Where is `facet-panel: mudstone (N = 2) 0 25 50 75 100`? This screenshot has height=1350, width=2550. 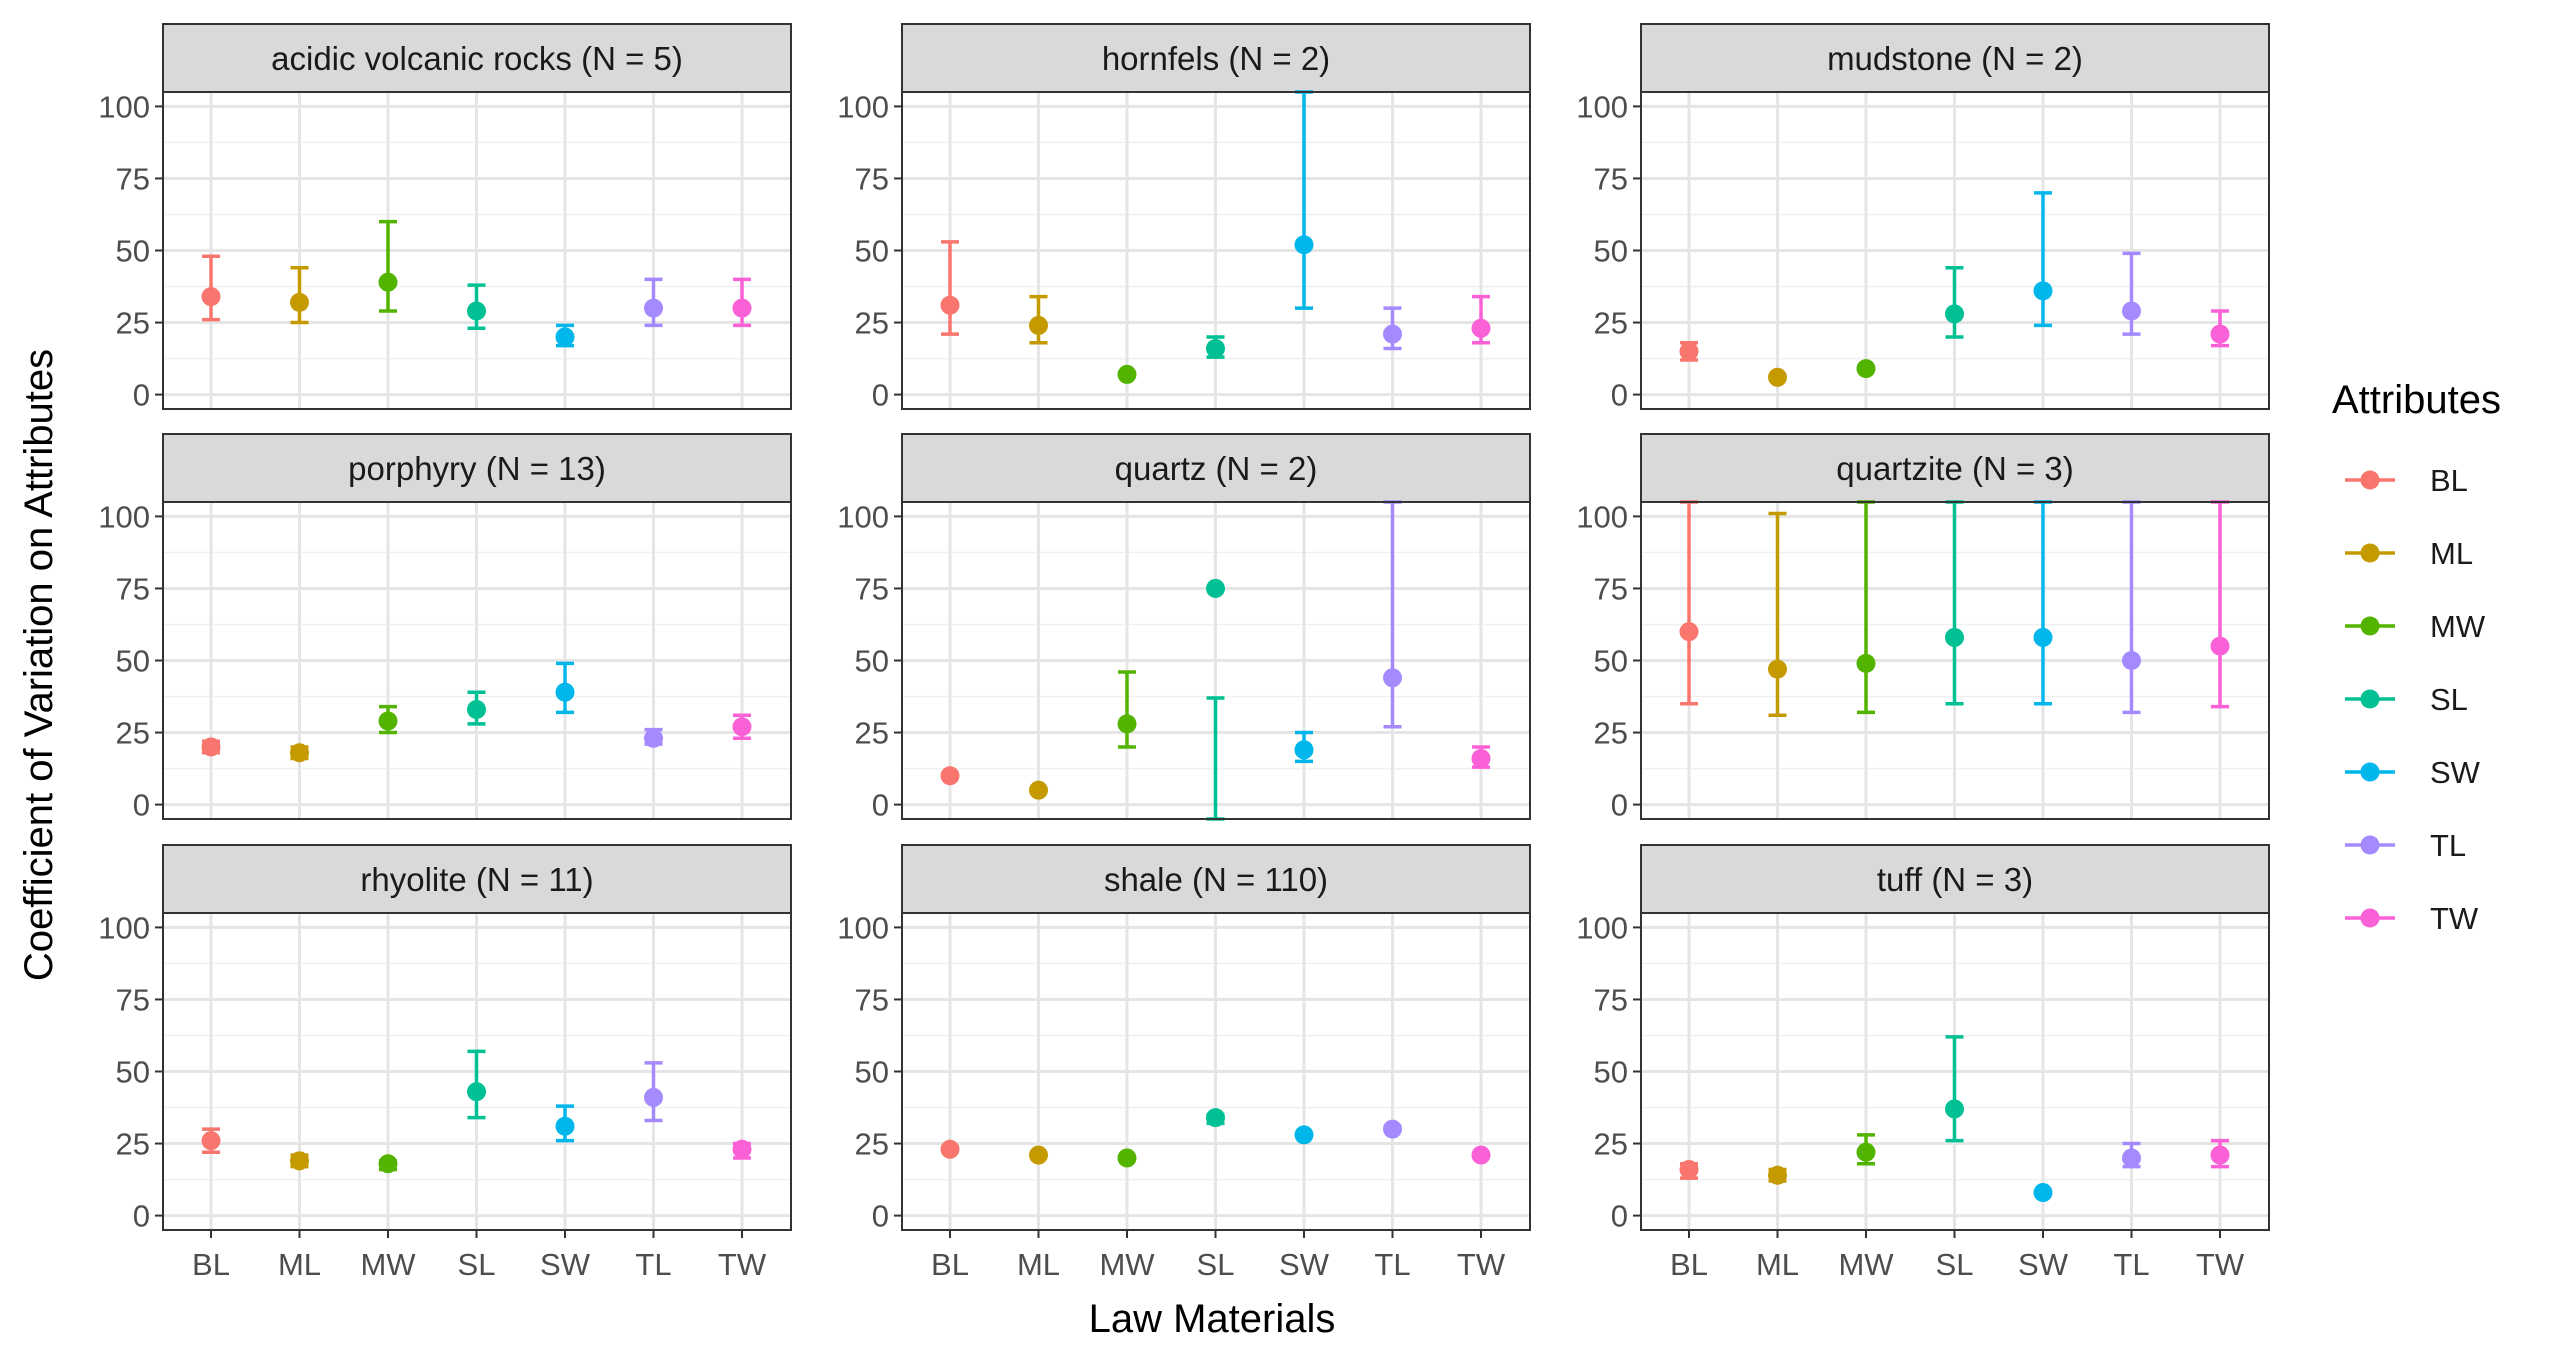 facet-panel: mudstone (N = 2) 0 25 50 75 100 is located at coordinates (1923, 218).